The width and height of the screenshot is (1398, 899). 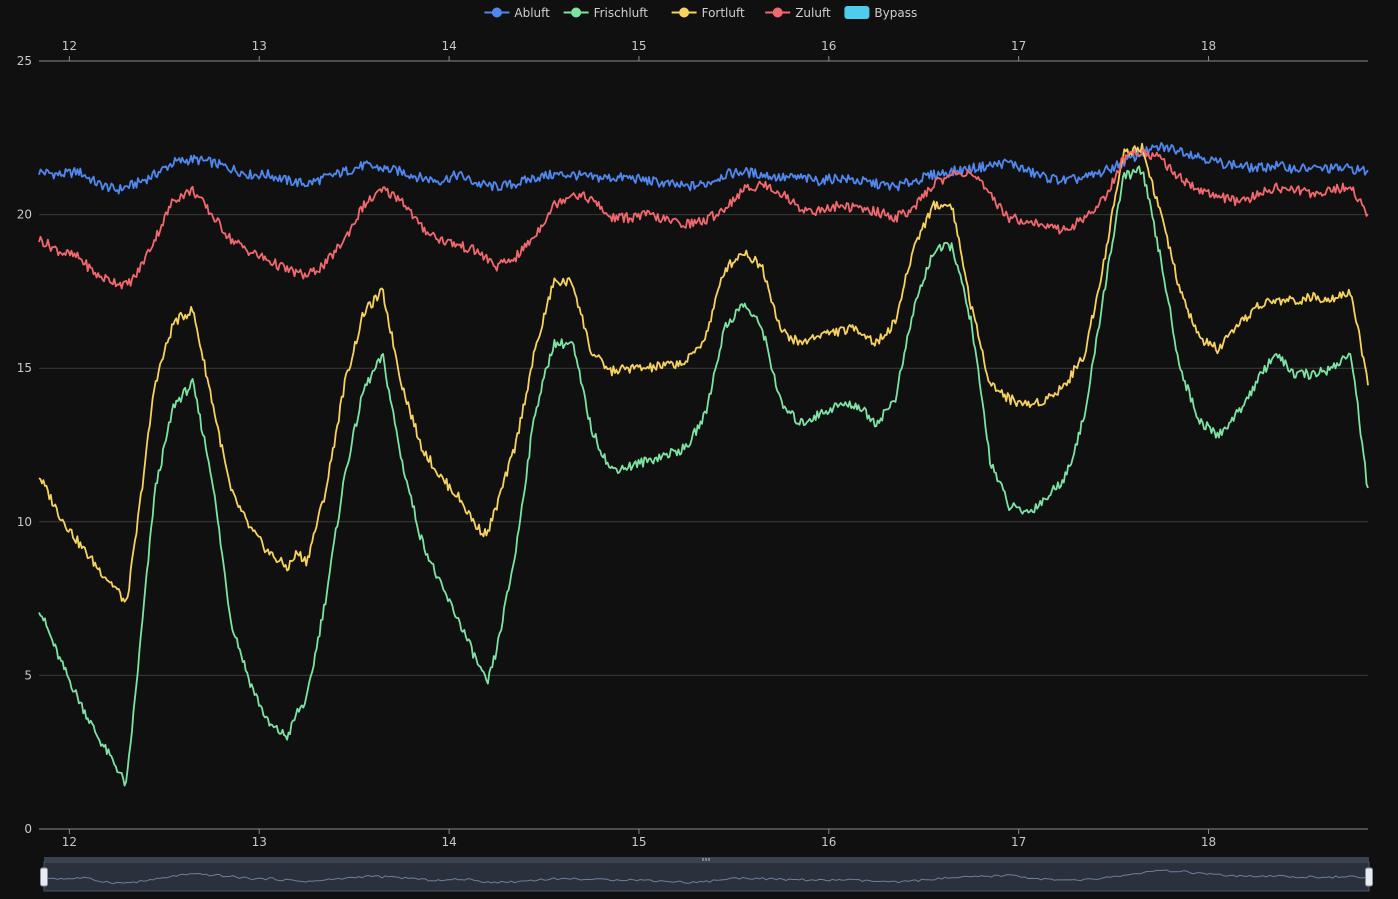 I want to click on legend-item-bypass: Bypass, so click(x=880, y=13).